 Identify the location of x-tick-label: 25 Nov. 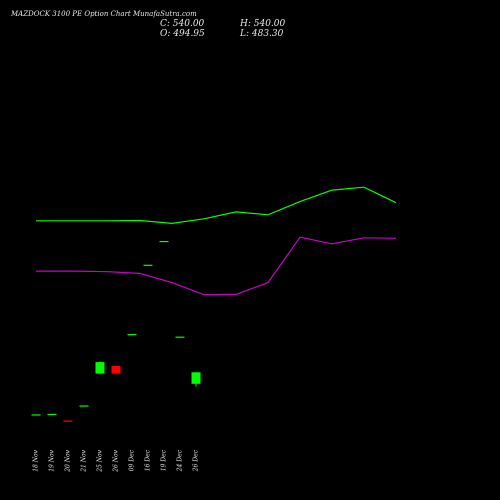
(100, 460).